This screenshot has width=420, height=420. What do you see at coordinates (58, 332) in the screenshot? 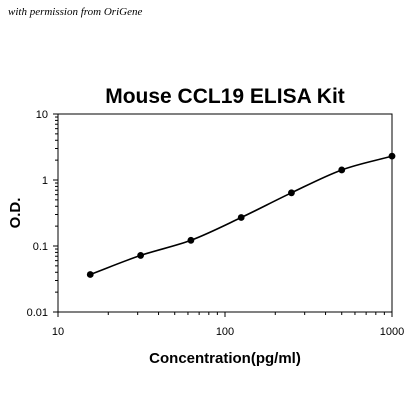
I see `x-tick-label: 10` at bounding box center [58, 332].